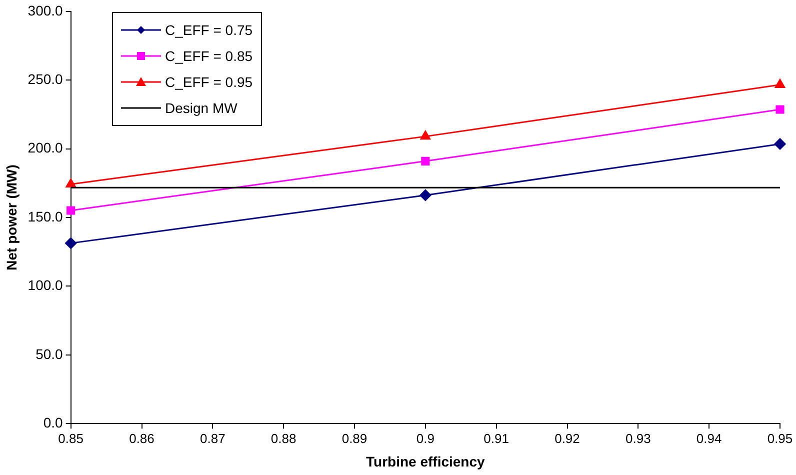  I want to click on x-axis-title: Turbine efficiency, so click(426, 461).